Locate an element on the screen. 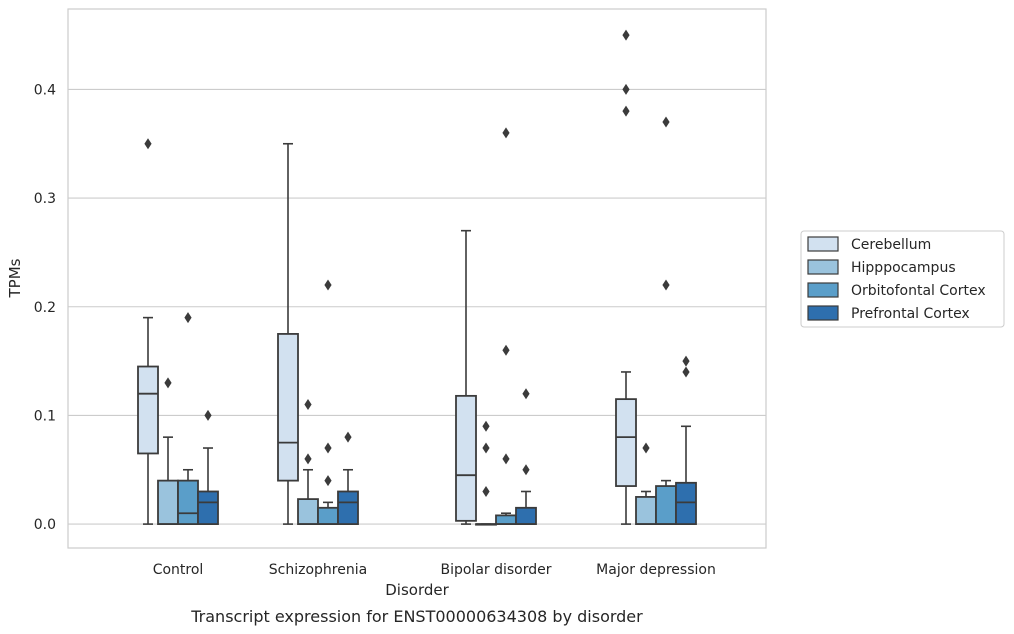 This screenshot has height=634, width=1014. y-tick-label: 0.2 is located at coordinates (45, 308).